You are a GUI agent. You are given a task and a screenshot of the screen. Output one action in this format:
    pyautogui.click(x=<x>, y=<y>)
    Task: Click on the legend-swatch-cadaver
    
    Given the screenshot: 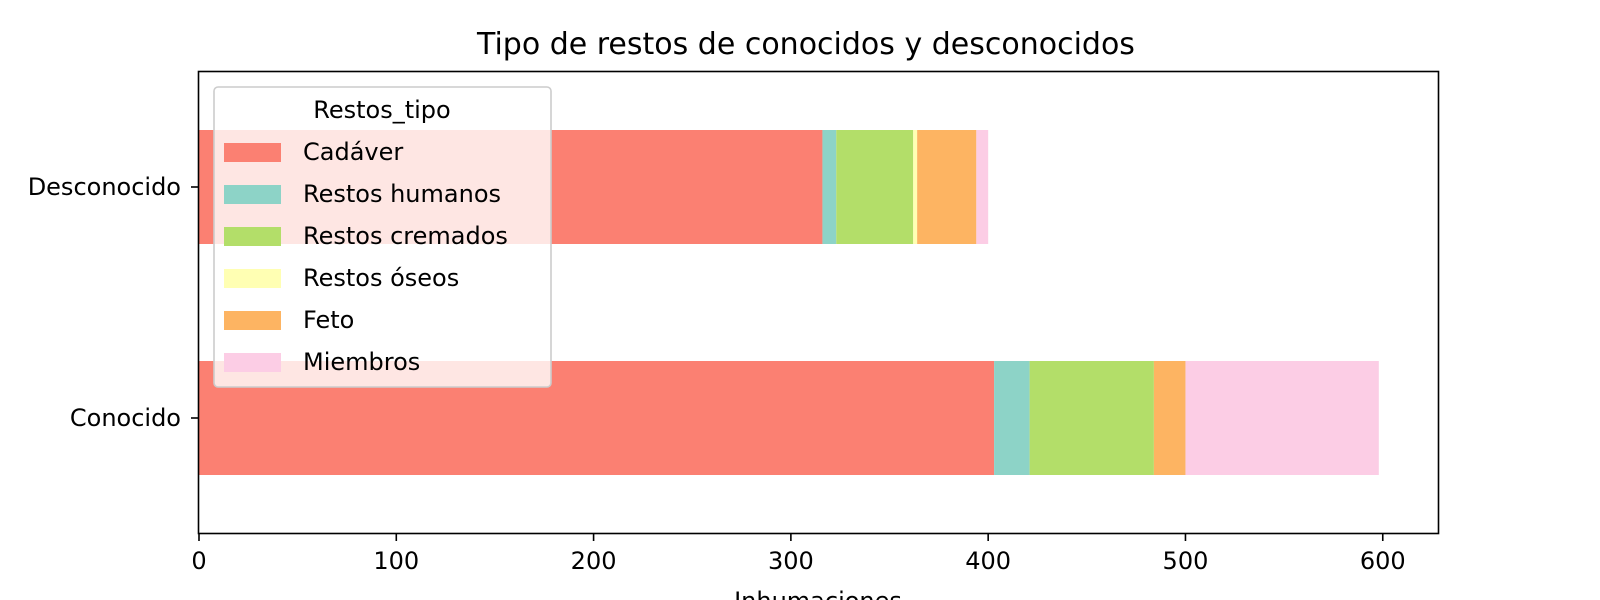 What is the action you would take?
    pyautogui.click(x=252, y=152)
    